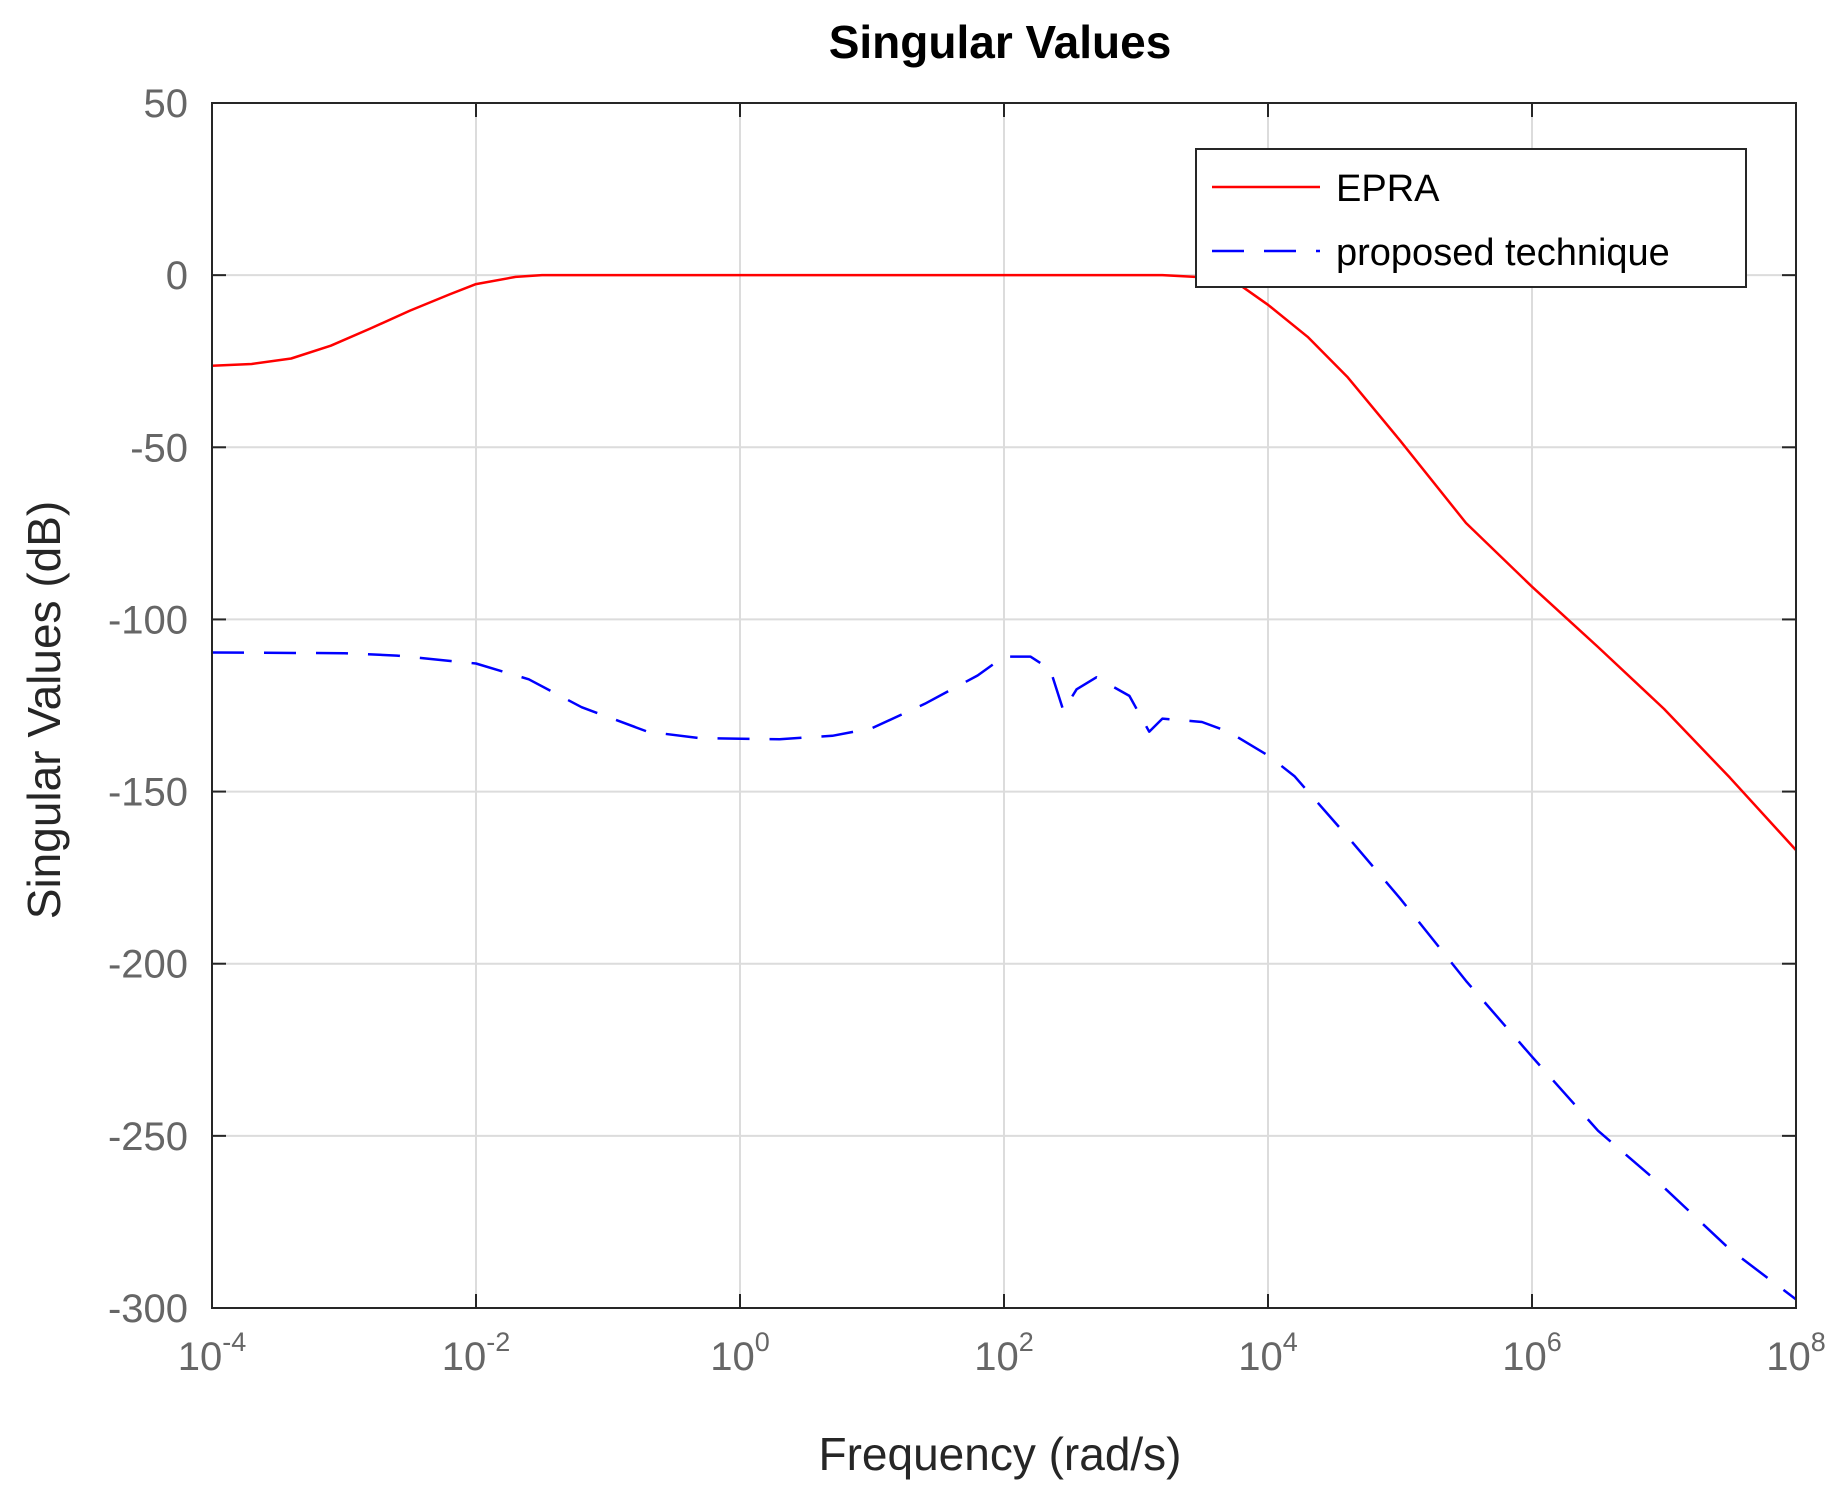  What do you see at coordinates (1388, 189) in the screenshot?
I see `legend-epra-label: EPRA` at bounding box center [1388, 189].